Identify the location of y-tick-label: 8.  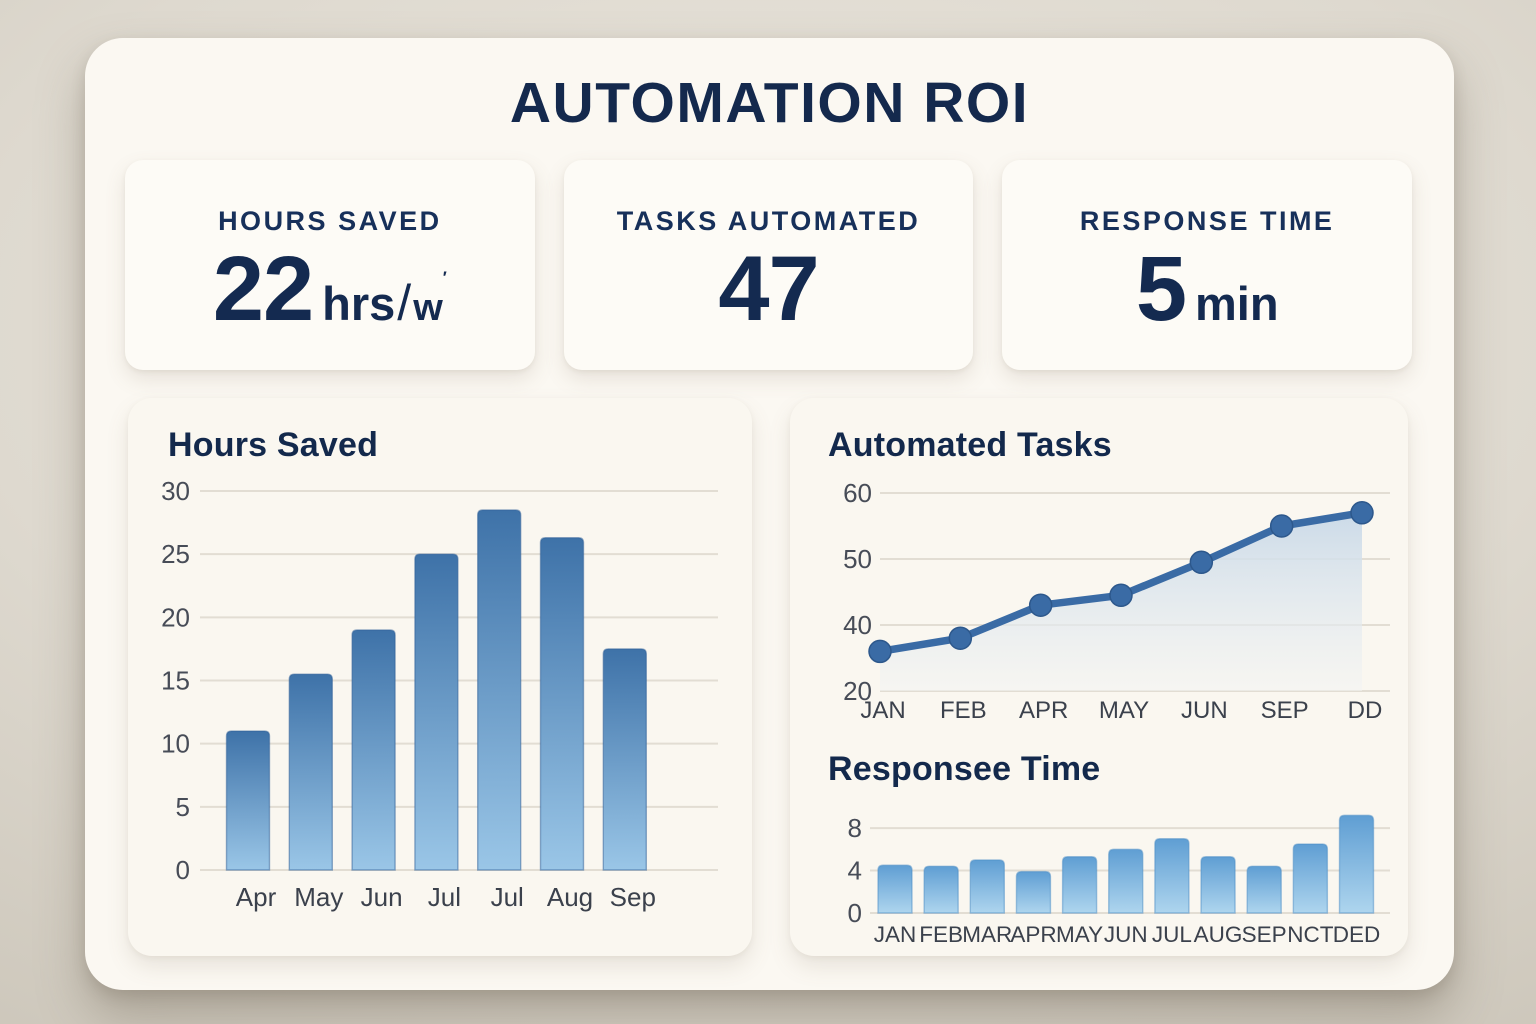
(855, 828).